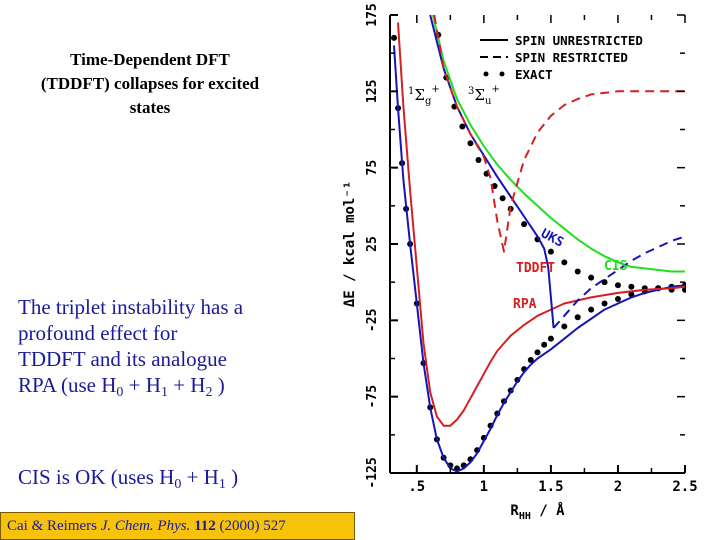  Describe the element at coordinates (579, 40) in the screenshot. I see `legend-label: SPIN UNRESTRICTED` at that location.